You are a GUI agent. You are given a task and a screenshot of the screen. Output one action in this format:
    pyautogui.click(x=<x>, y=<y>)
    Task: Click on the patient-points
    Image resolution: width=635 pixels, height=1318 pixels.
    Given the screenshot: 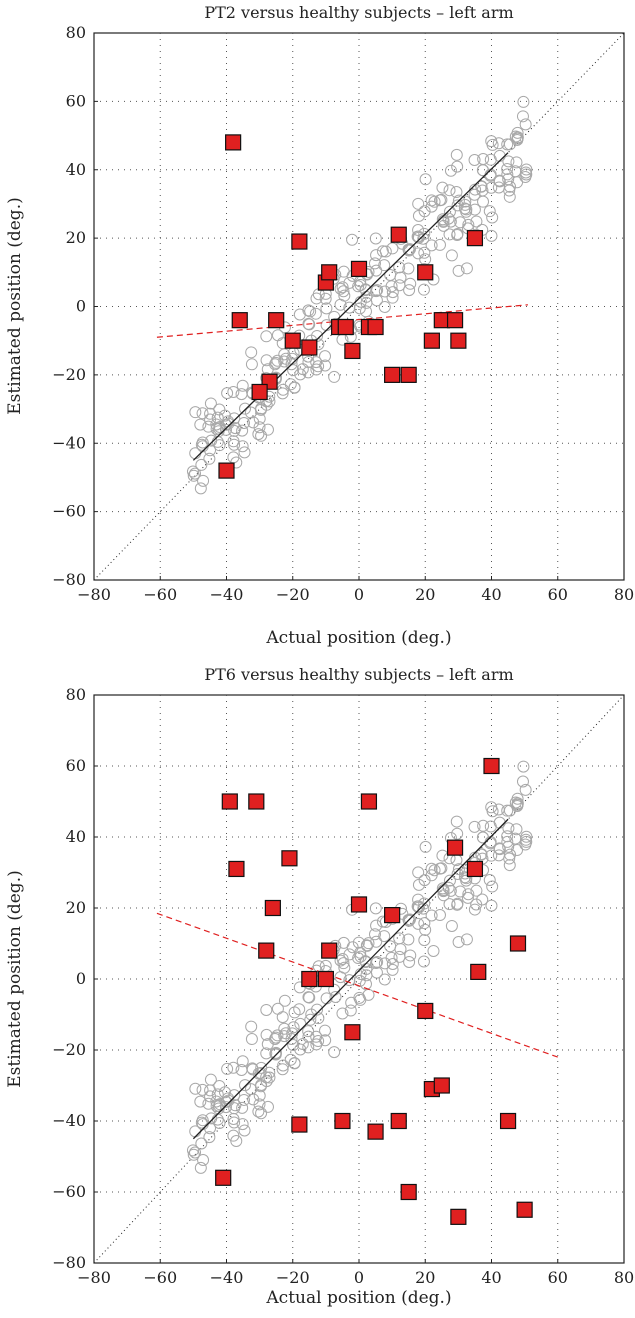 What is the action you would take?
    pyautogui.click(x=351, y=306)
    